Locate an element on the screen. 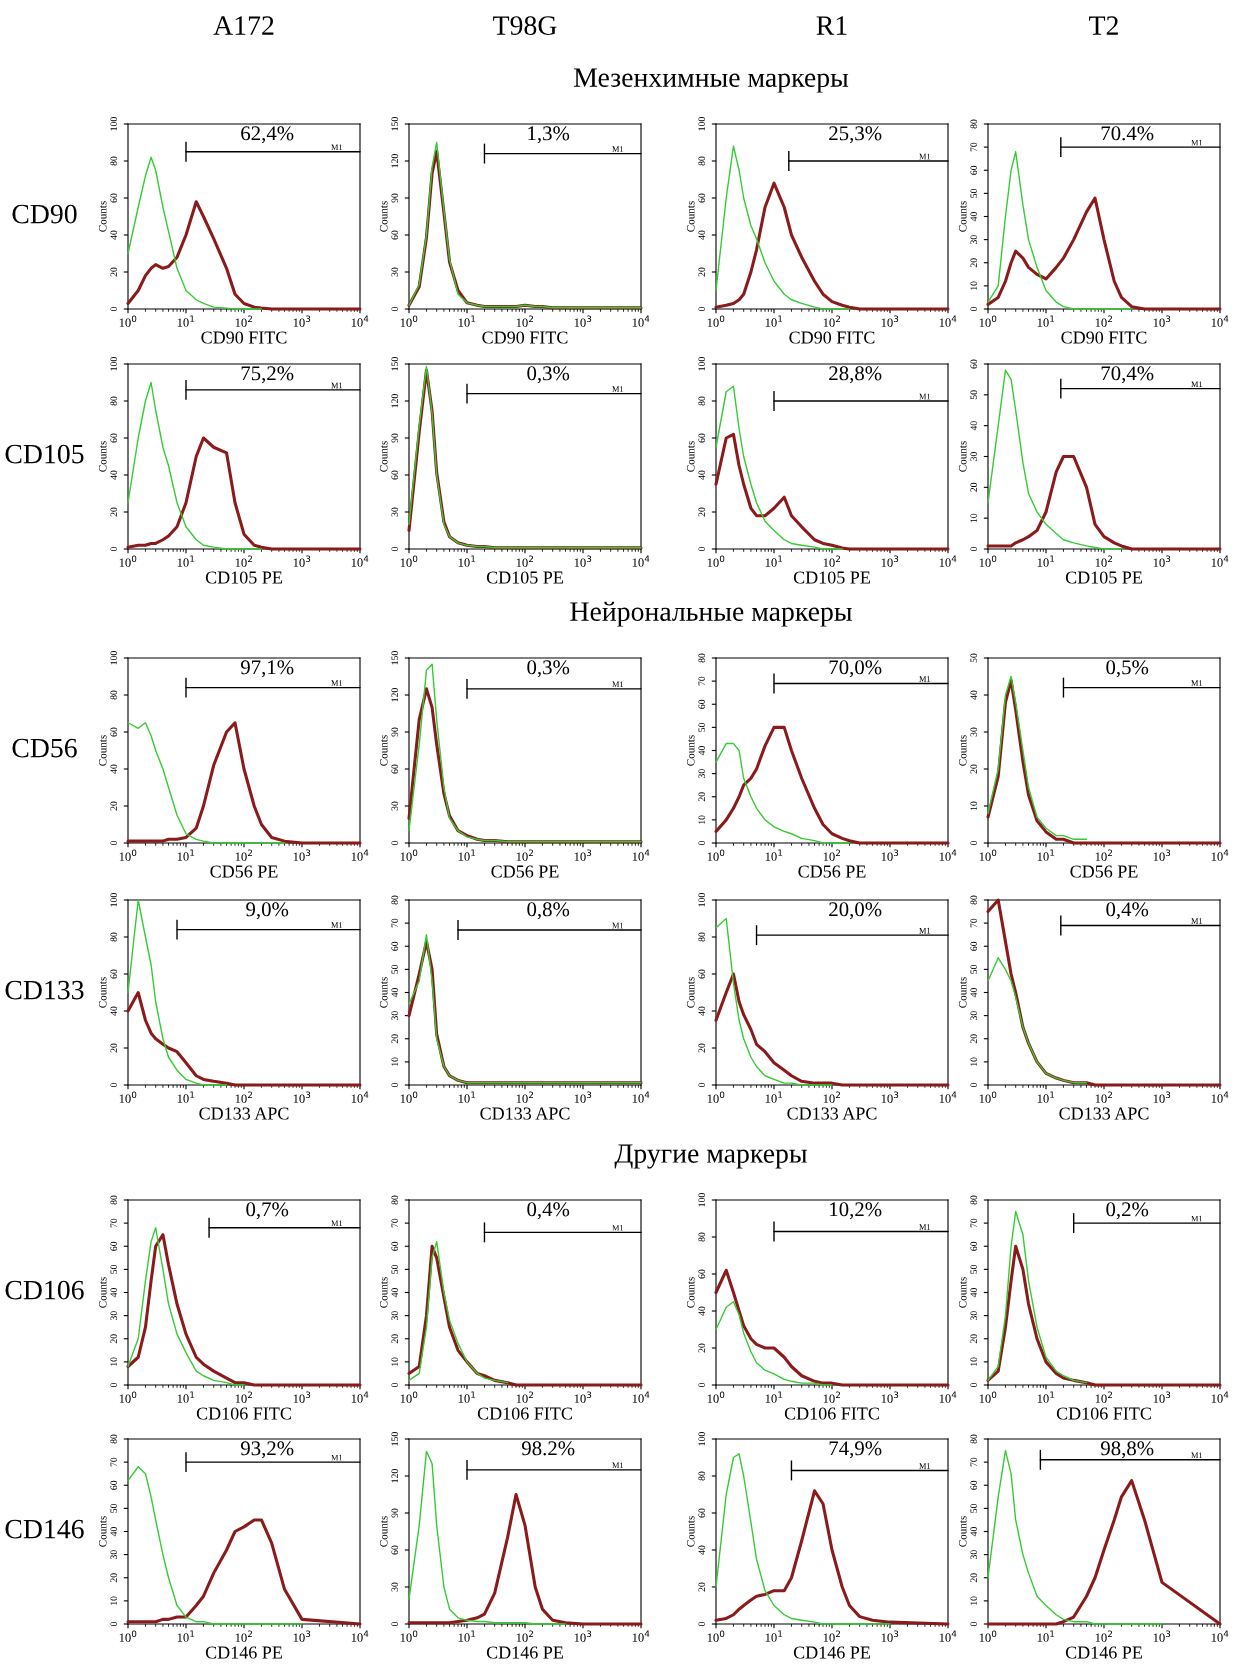 The width and height of the screenshot is (1239, 1665). annotation: 25,3% is located at coordinates (855, 135).